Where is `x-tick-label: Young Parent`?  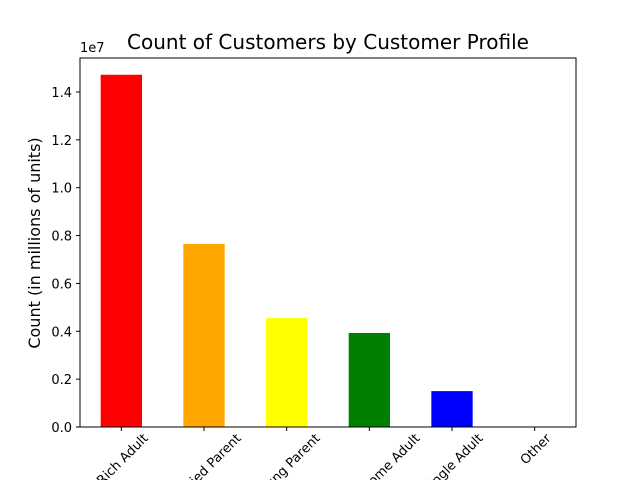 x-tick-label: Young Parent is located at coordinates (287, 455).